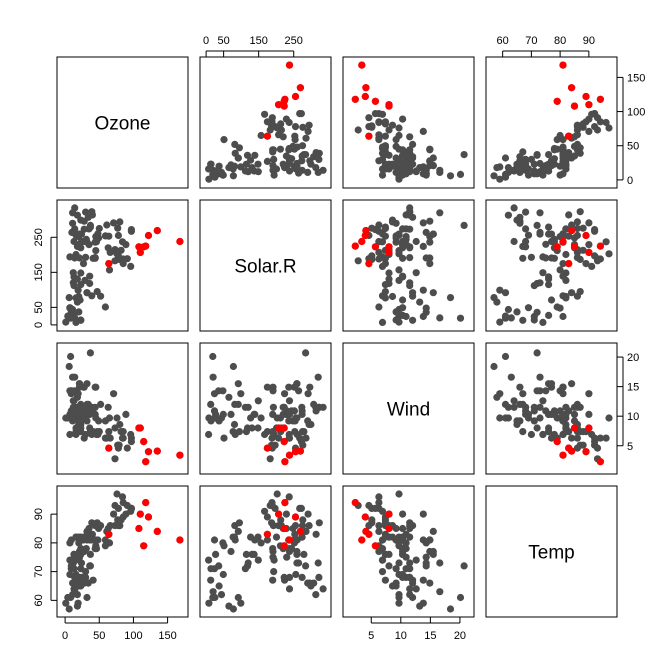 This screenshot has height=672, width=672. I want to click on panel-wind-vs-wind: Wind, so click(408, 408).